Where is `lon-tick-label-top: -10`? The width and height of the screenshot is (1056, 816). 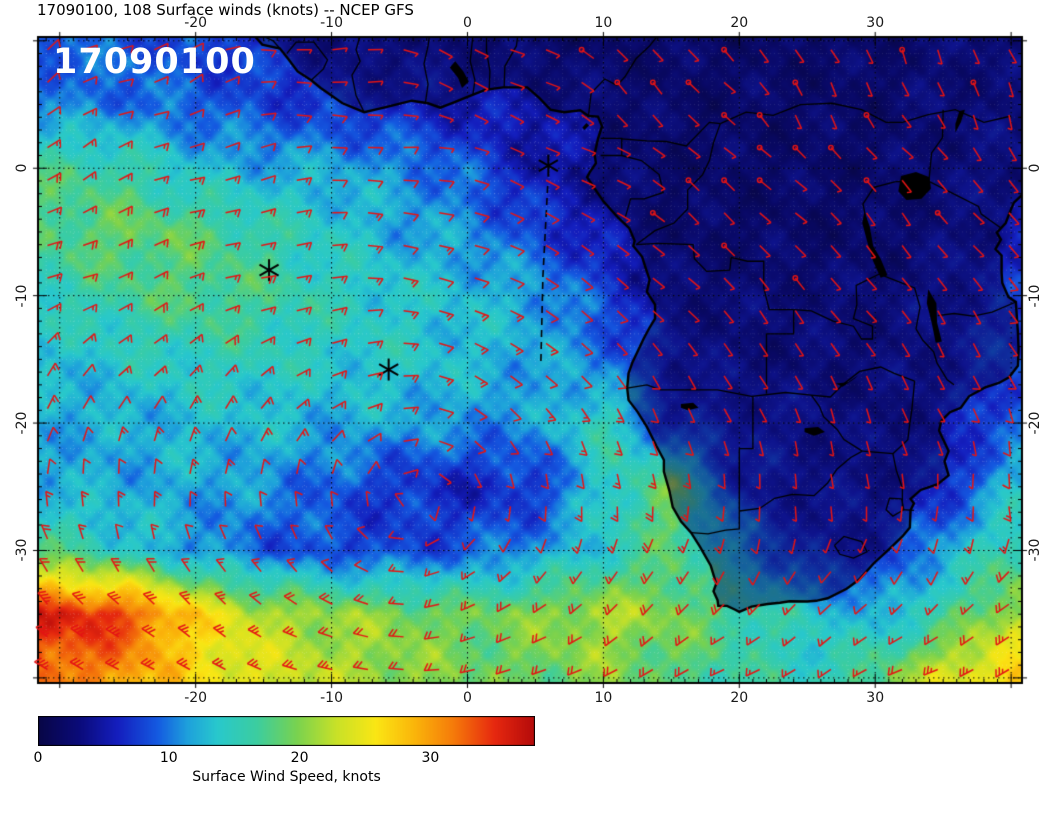
lon-tick-label-top: -10 is located at coordinates (331, 23).